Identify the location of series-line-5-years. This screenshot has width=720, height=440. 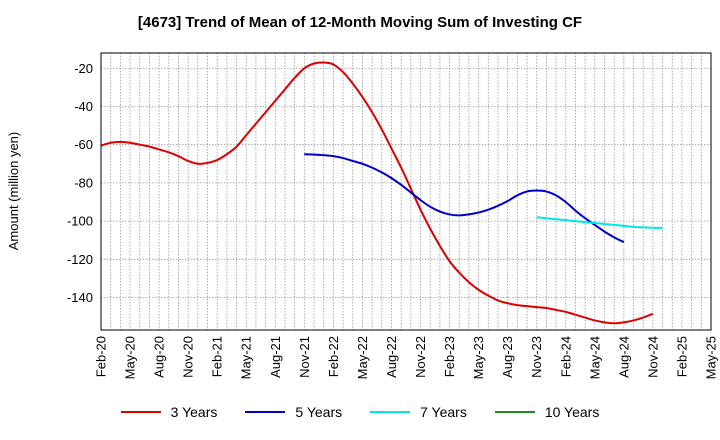
(464, 198).